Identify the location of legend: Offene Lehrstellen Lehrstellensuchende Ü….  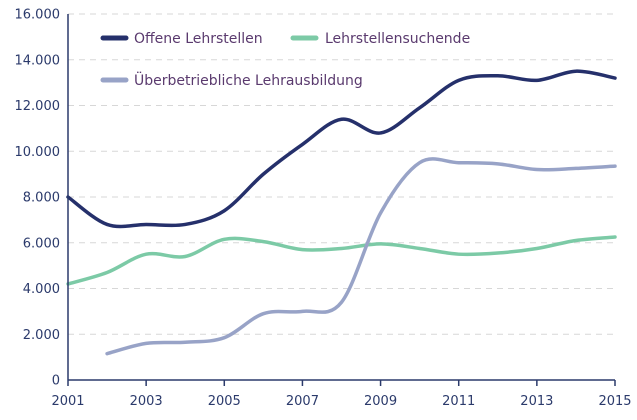
(285, 60).